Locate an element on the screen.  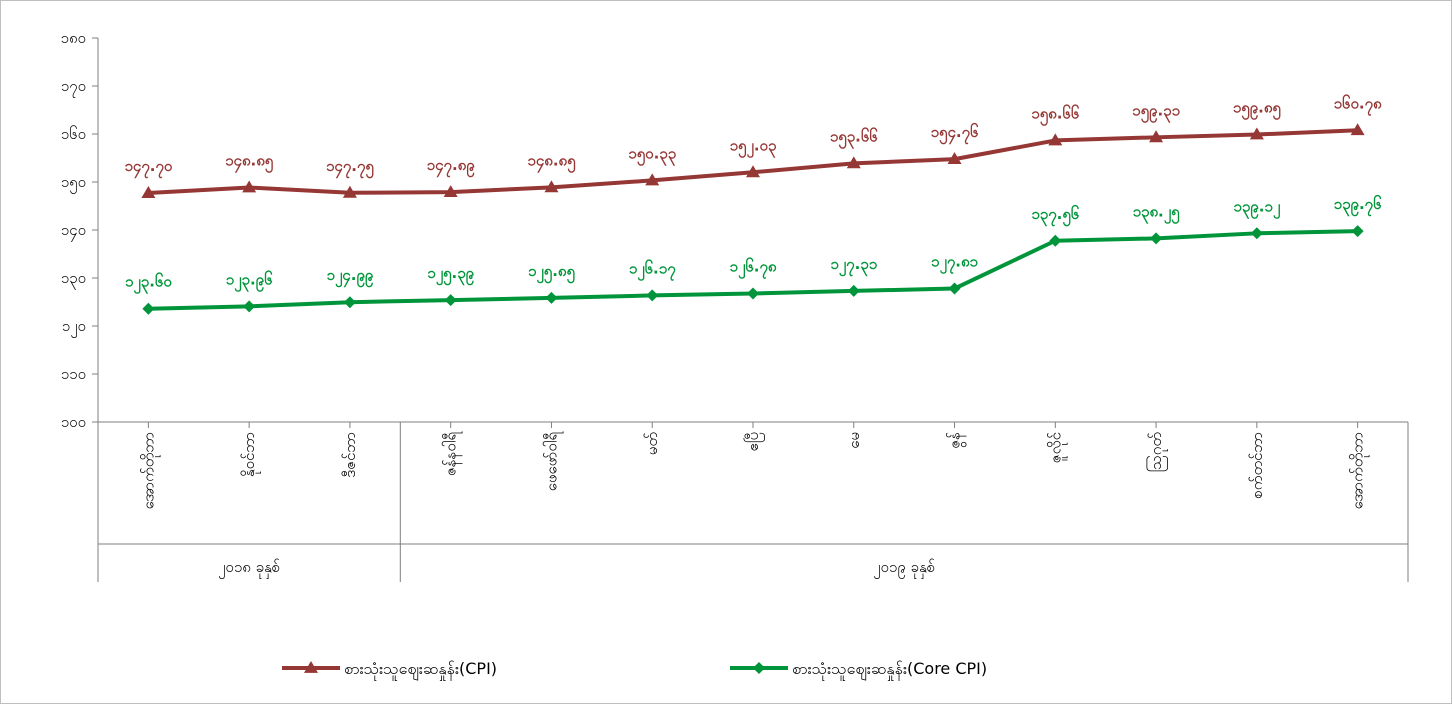
data-label: ၁၂၆.၁၇ is located at coordinates (652, 269).